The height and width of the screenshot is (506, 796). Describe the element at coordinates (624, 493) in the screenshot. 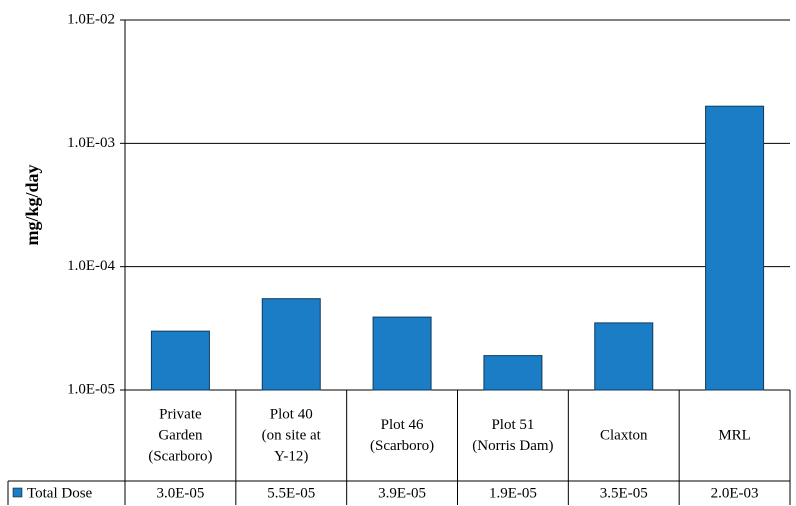

I see `value-label: 3.5E-05` at that location.